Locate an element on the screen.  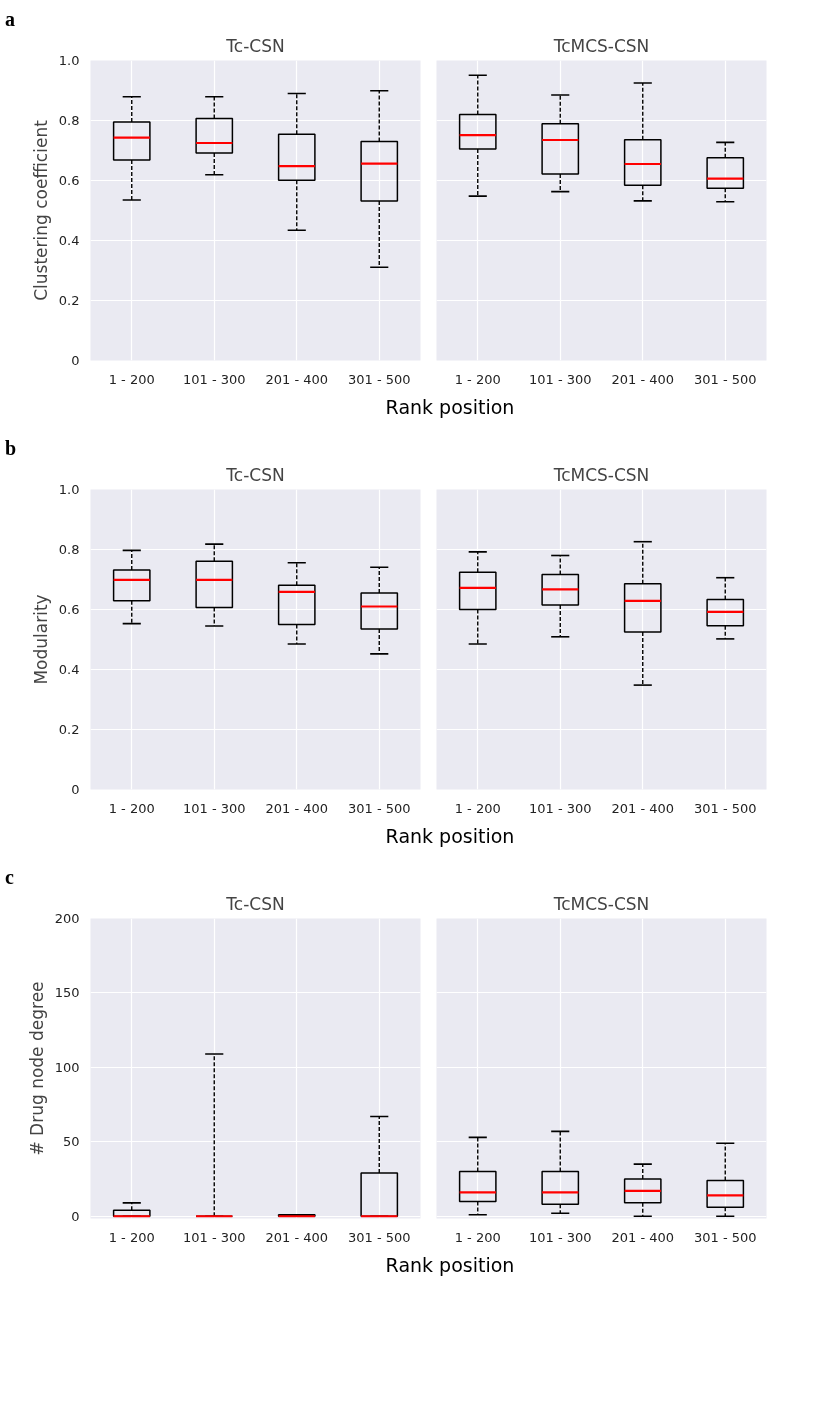
y-axis-title: # Drug node degree is located at coordinates (36, 1068).